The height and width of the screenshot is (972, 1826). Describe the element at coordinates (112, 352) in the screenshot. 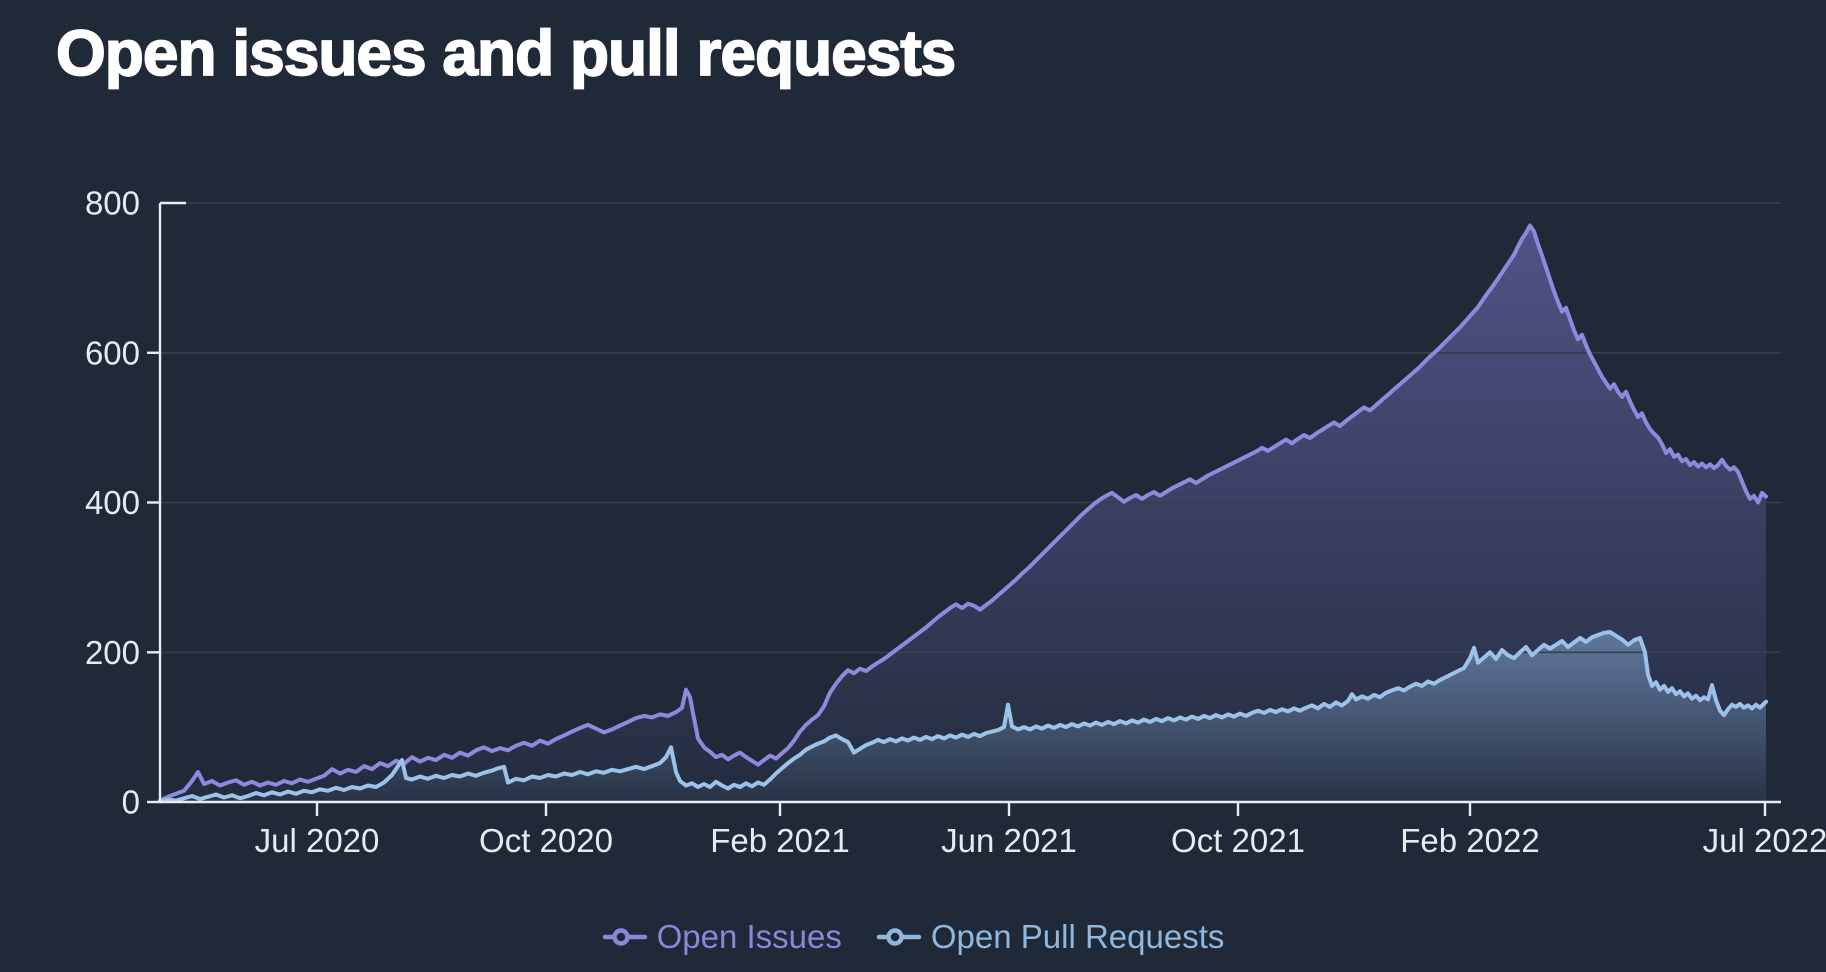

I see `y-tick-label-600: 600` at that location.